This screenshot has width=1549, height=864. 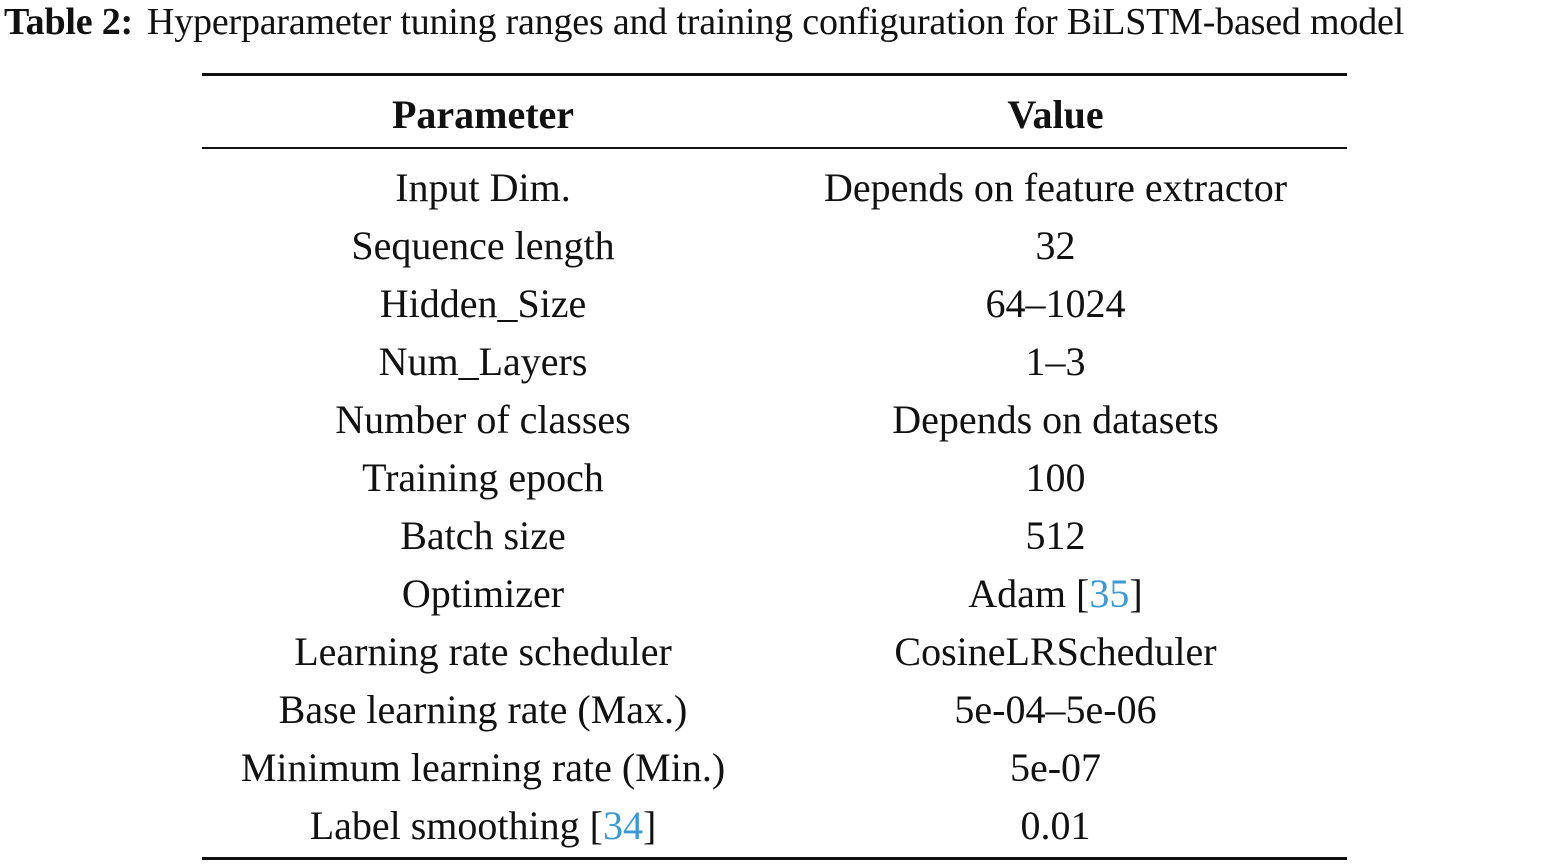 I want to click on value-cell: Depends on feature extractor, so click(x=1055, y=187).